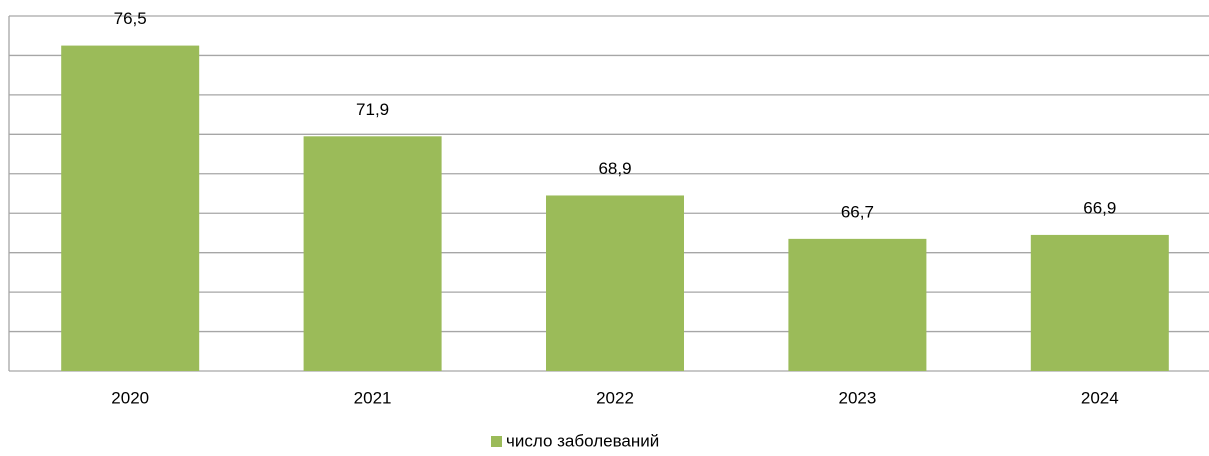 This screenshot has width=1209, height=456. What do you see at coordinates (1100, 397) in the screenshot?
I see `x-tick-label: 2024` at bounding box center [1100, 397].